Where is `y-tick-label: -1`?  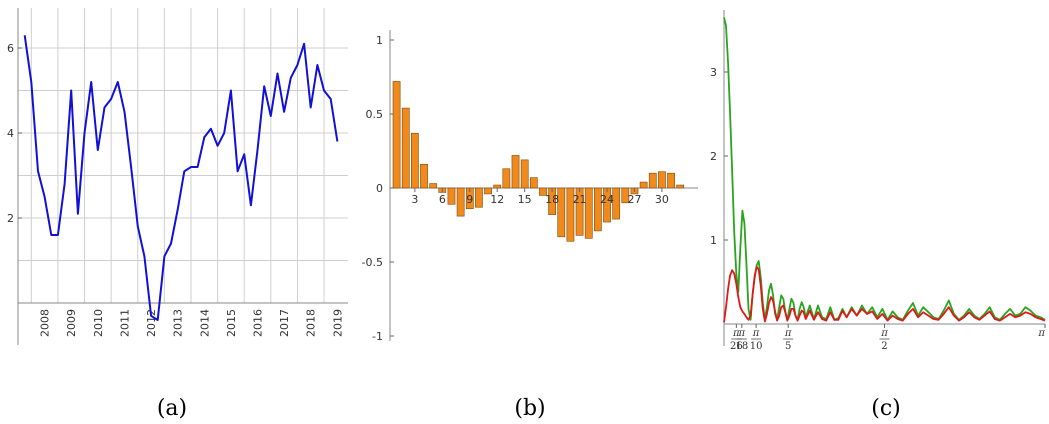
y-tick-label: -1 is located at coordinates (377, 336).